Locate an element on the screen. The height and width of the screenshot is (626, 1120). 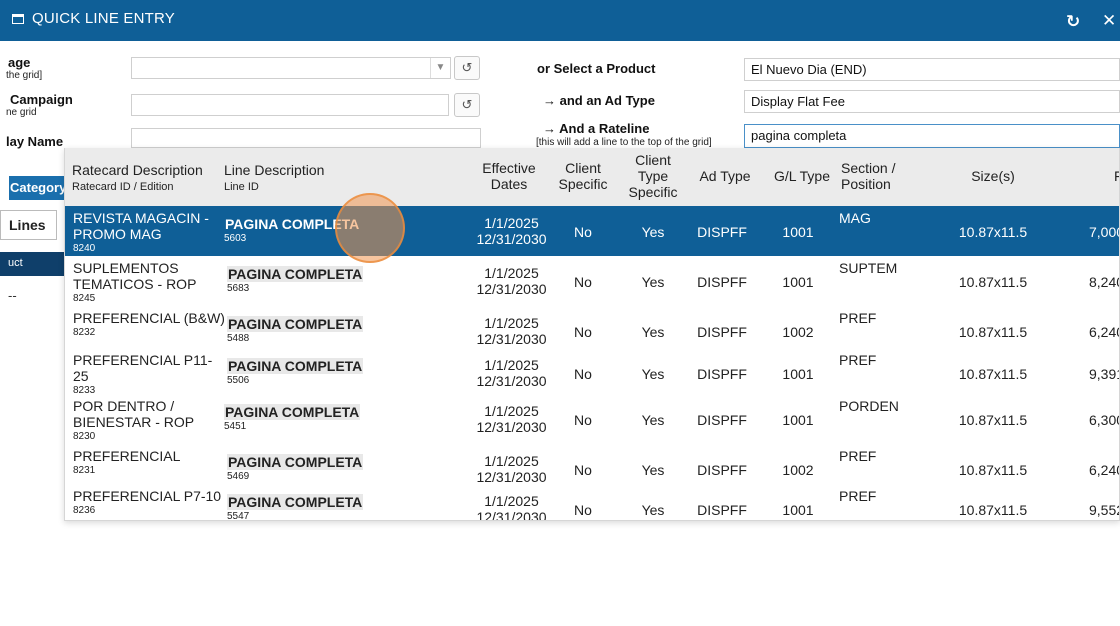
line-cell: PAGINA COMPLETA 5506 is located at coordinates (295, 372).